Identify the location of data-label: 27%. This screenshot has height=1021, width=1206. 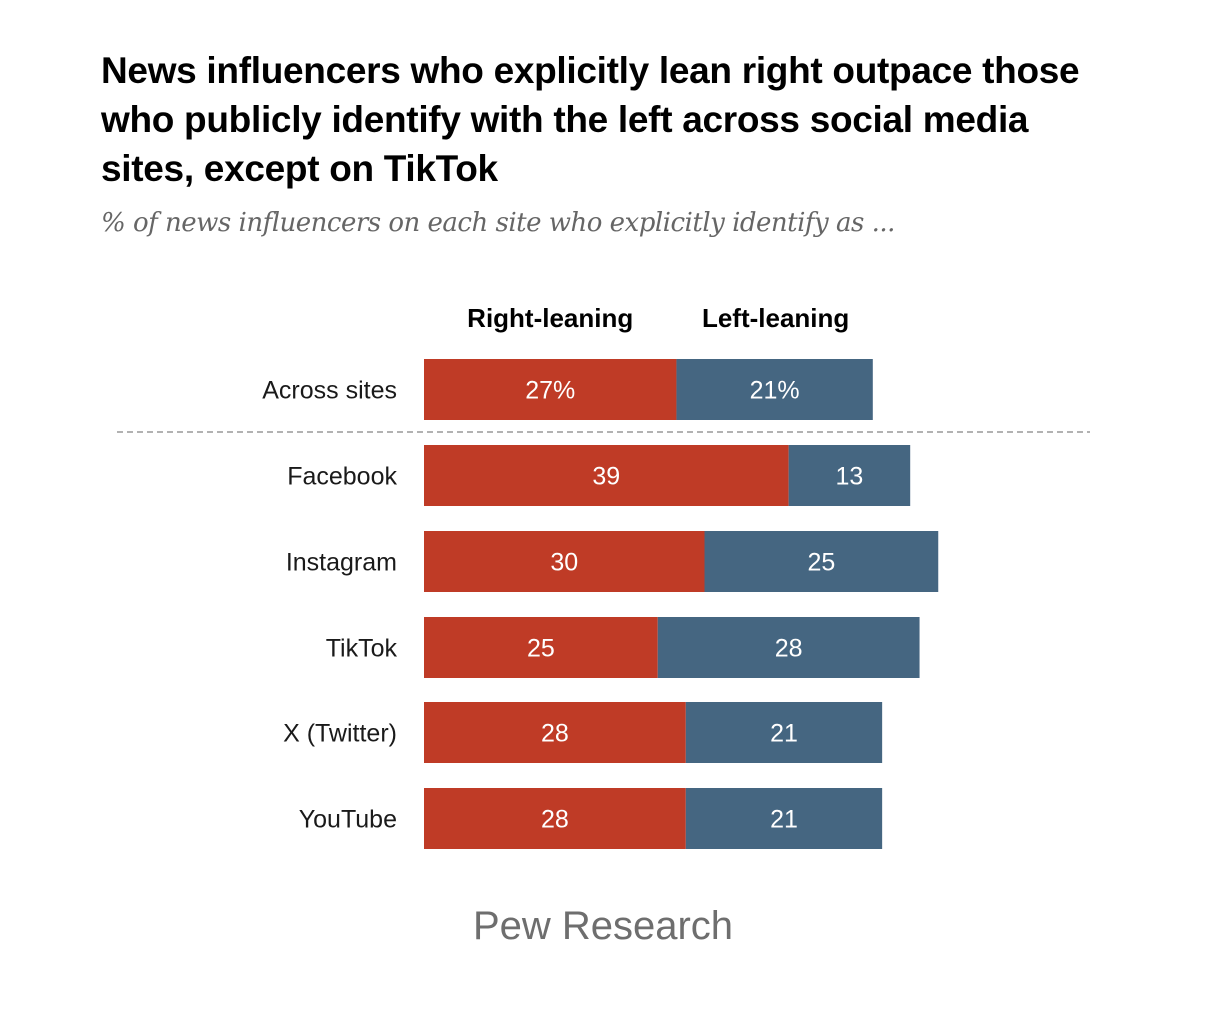
(550, 391).